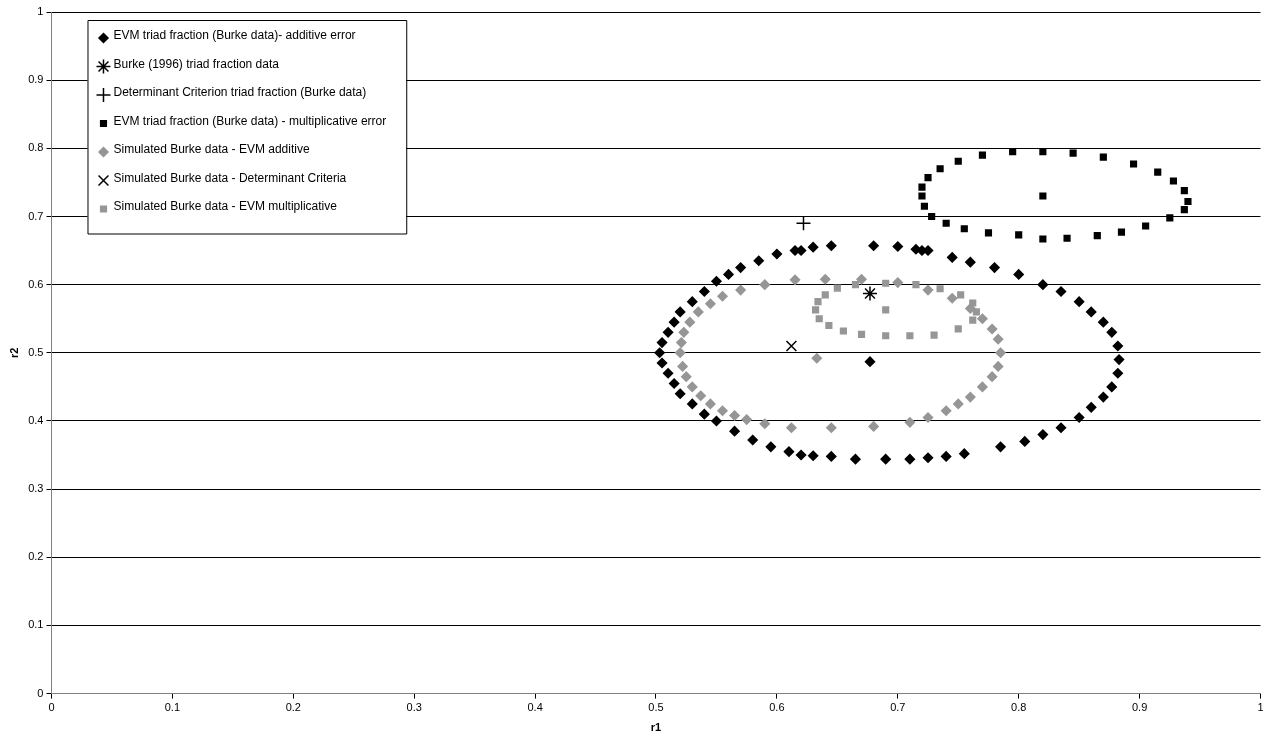  I want to click on legend-label: EVM triad fraction (Burke data)- additive error, so click(234, 35).